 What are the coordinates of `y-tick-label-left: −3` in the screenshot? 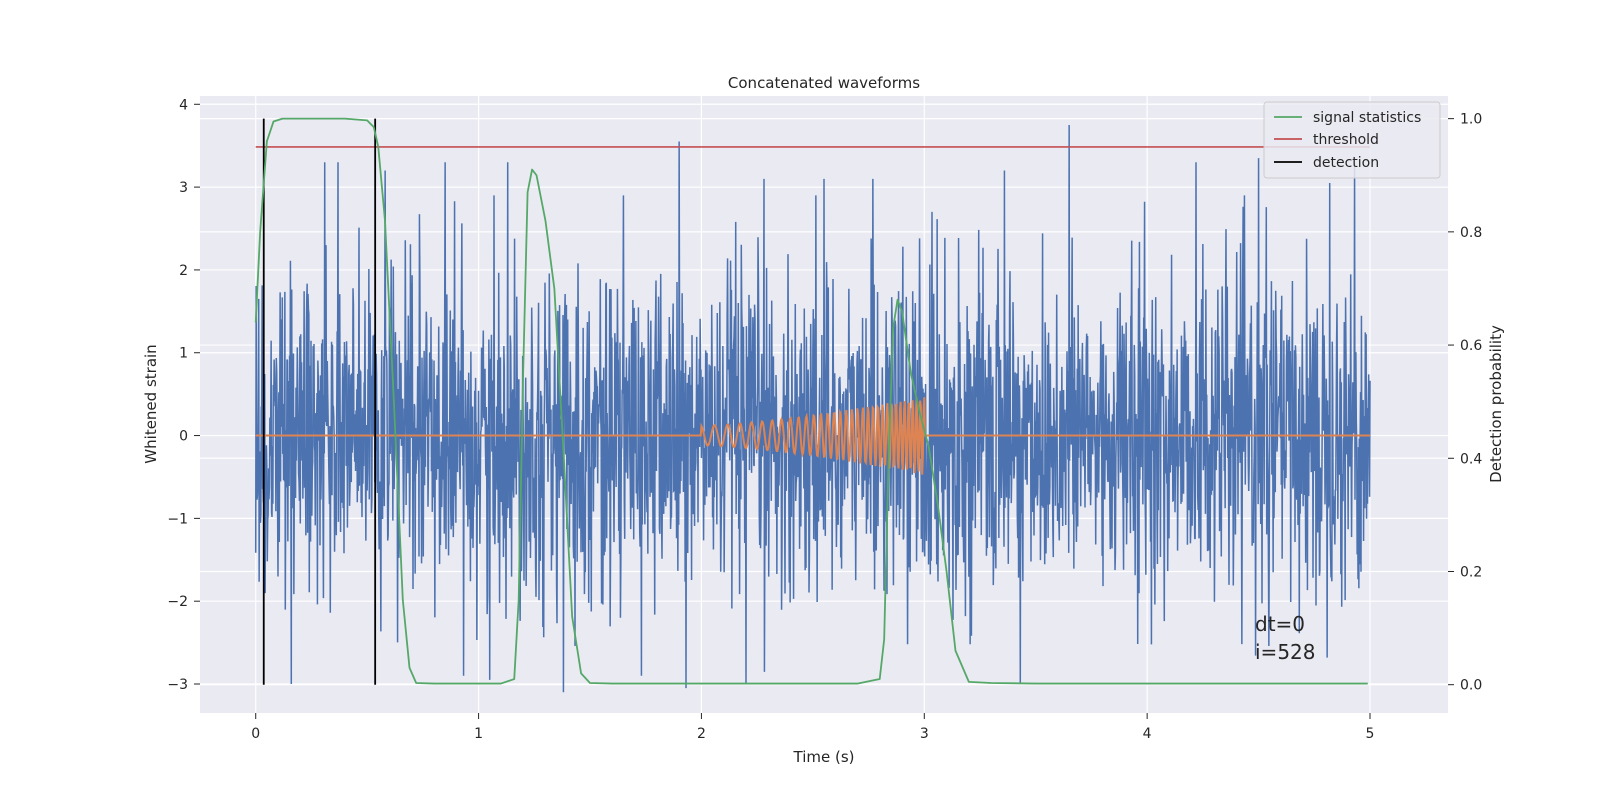 It's located at (177, 685).